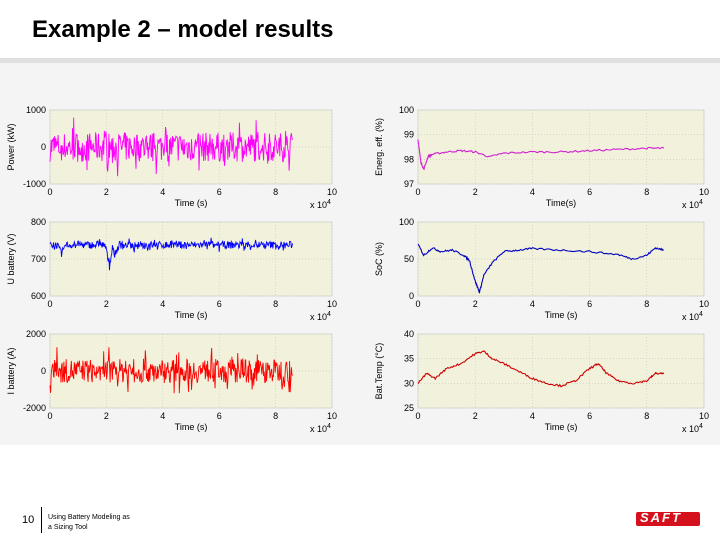 The height and width of the screenshot is (540, 720). Describe the element at coordinates (38, 259) in the screenshot. I see `y-tick-label: 700` at that location.